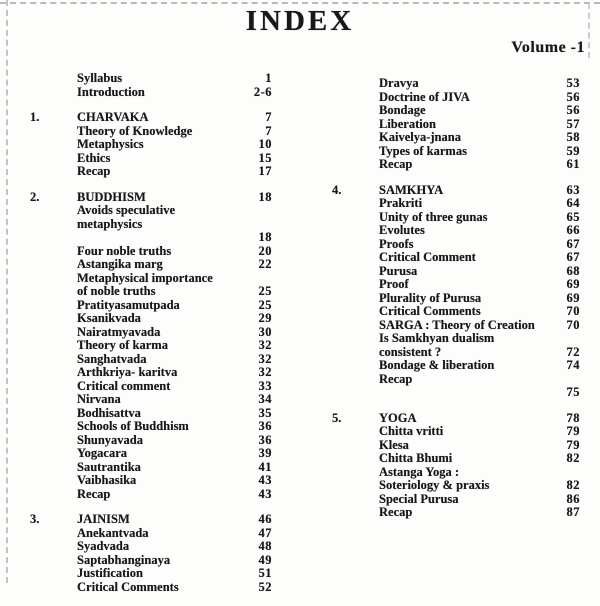  I want to click on page-title: INDEX, so click(300, 21).